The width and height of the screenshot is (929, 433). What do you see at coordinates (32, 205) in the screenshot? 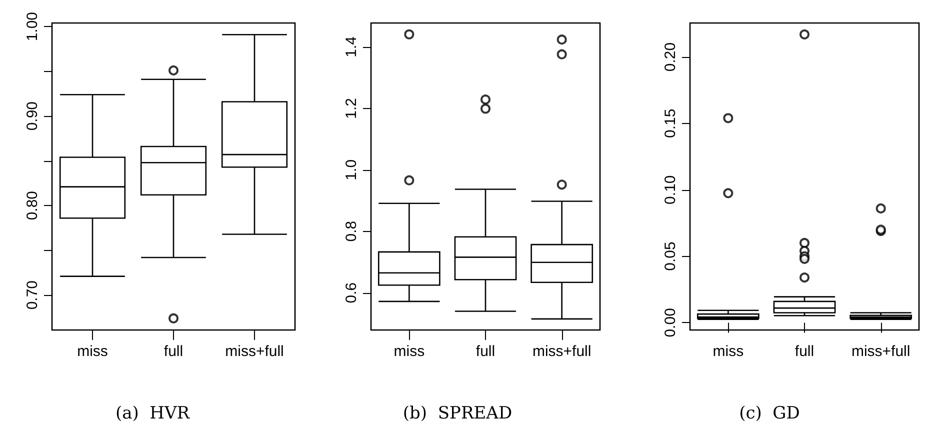
I see `y-tick-label: 0.80` at bounding box center [32, 205].